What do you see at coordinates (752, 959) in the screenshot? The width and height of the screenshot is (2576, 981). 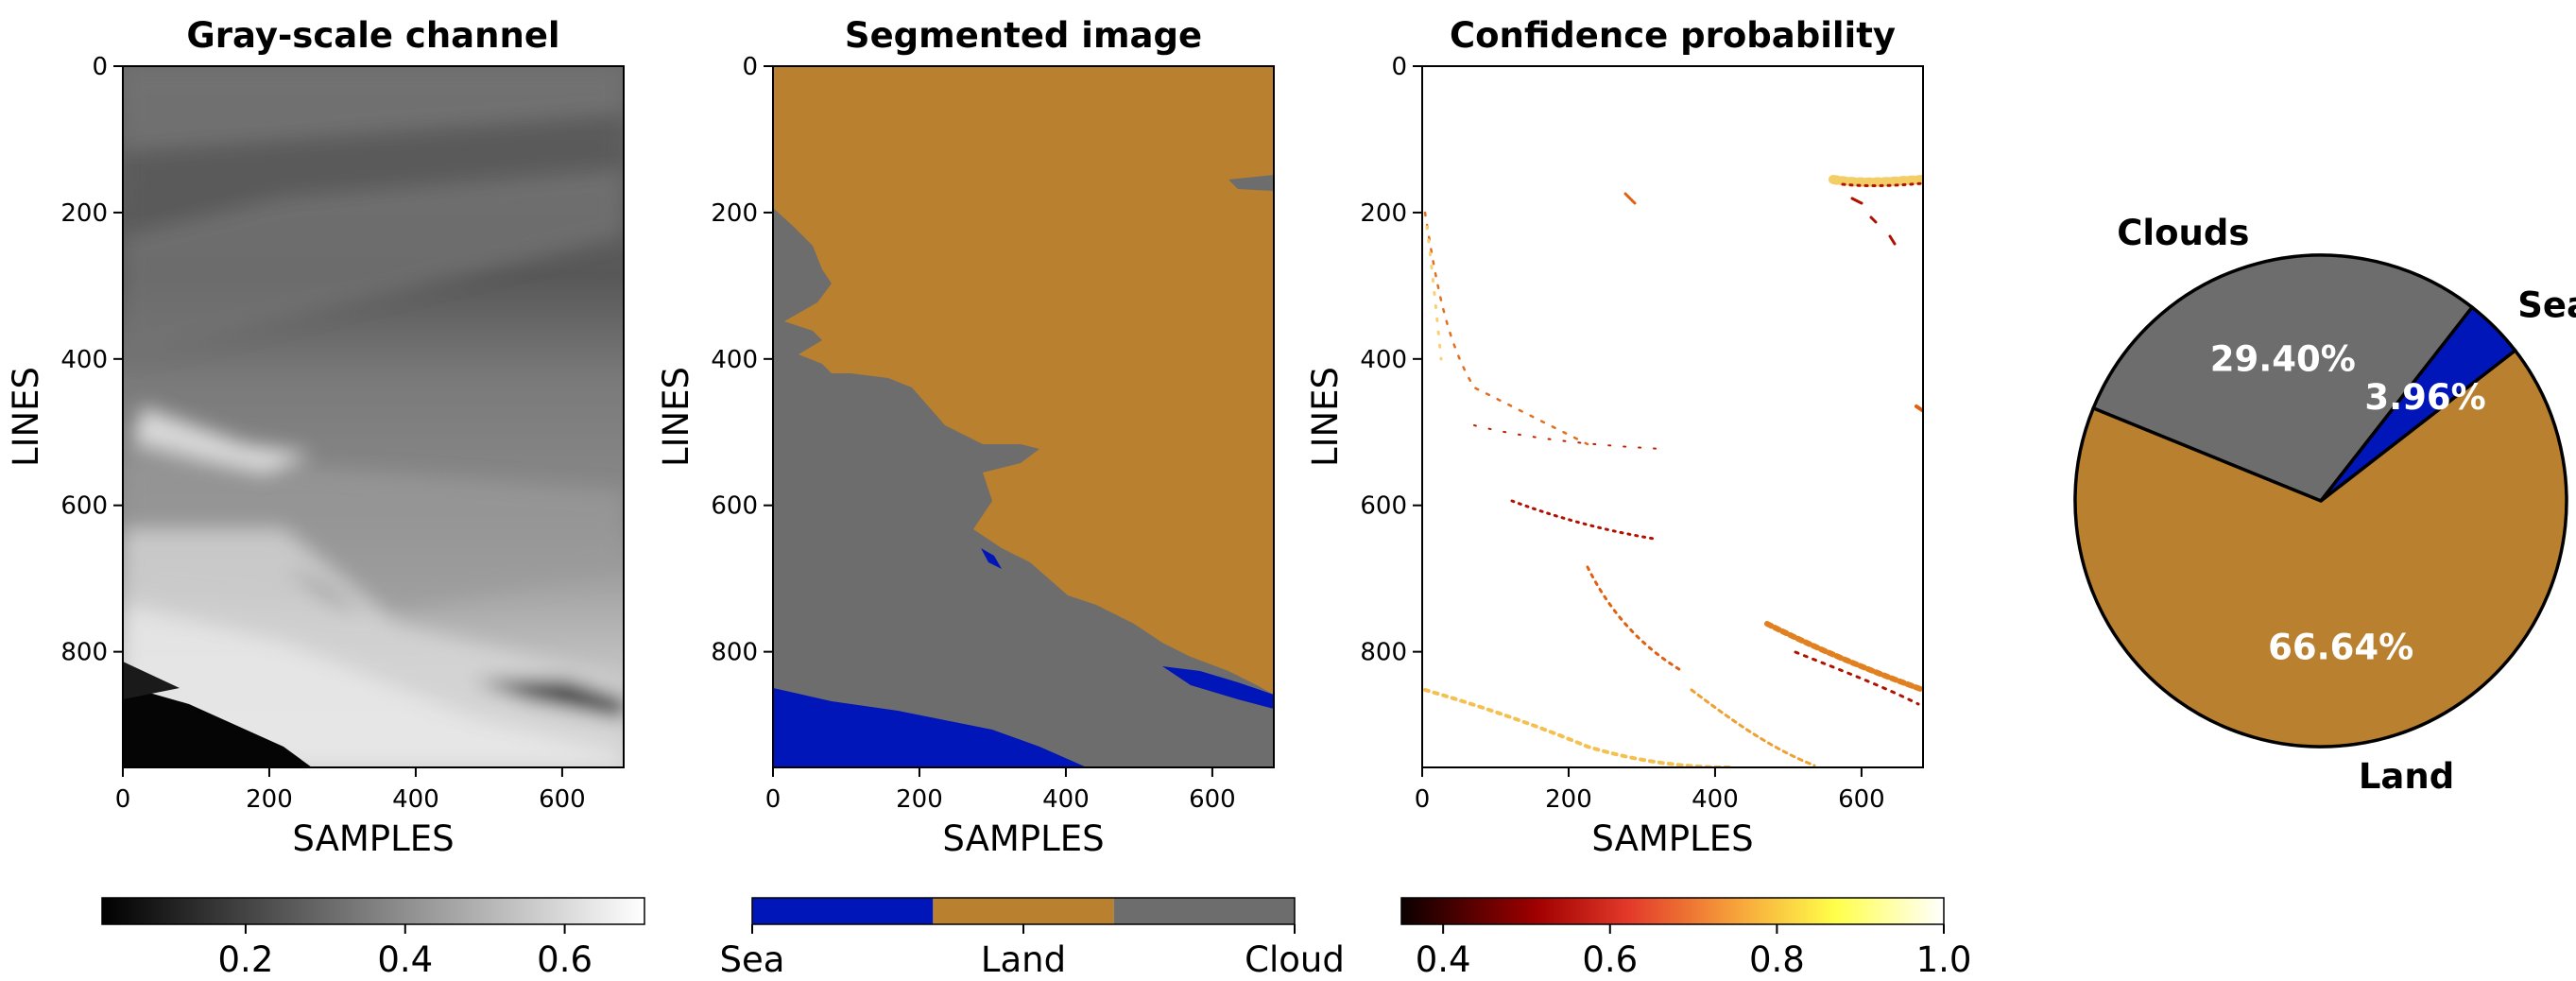 I see `colorbar-tick-label: Sea` at bounding box center [752, 959].